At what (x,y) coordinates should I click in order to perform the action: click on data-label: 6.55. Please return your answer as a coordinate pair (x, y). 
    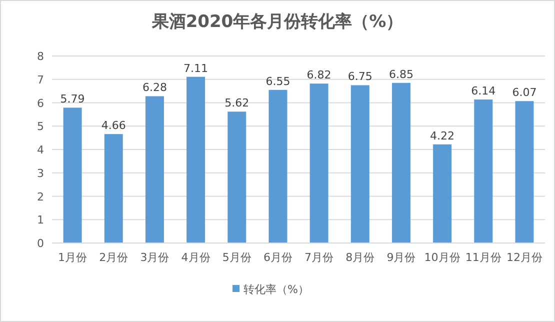
    Looking at the image, I should click on (278, 81).